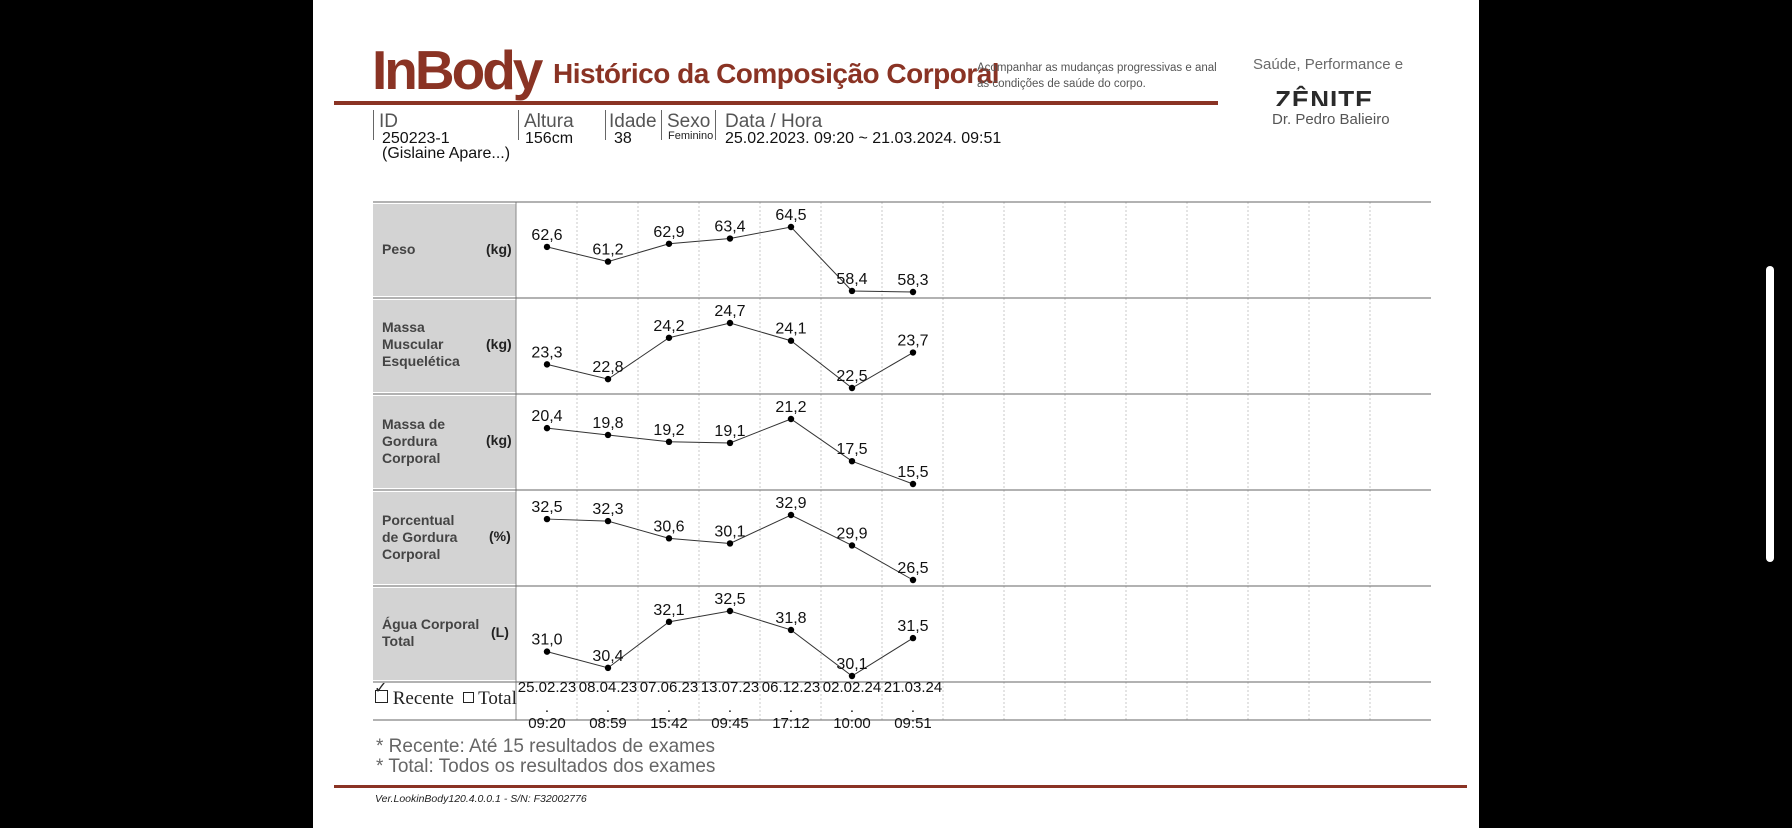  I want to click on row-title: Peso, so click(399, 249).